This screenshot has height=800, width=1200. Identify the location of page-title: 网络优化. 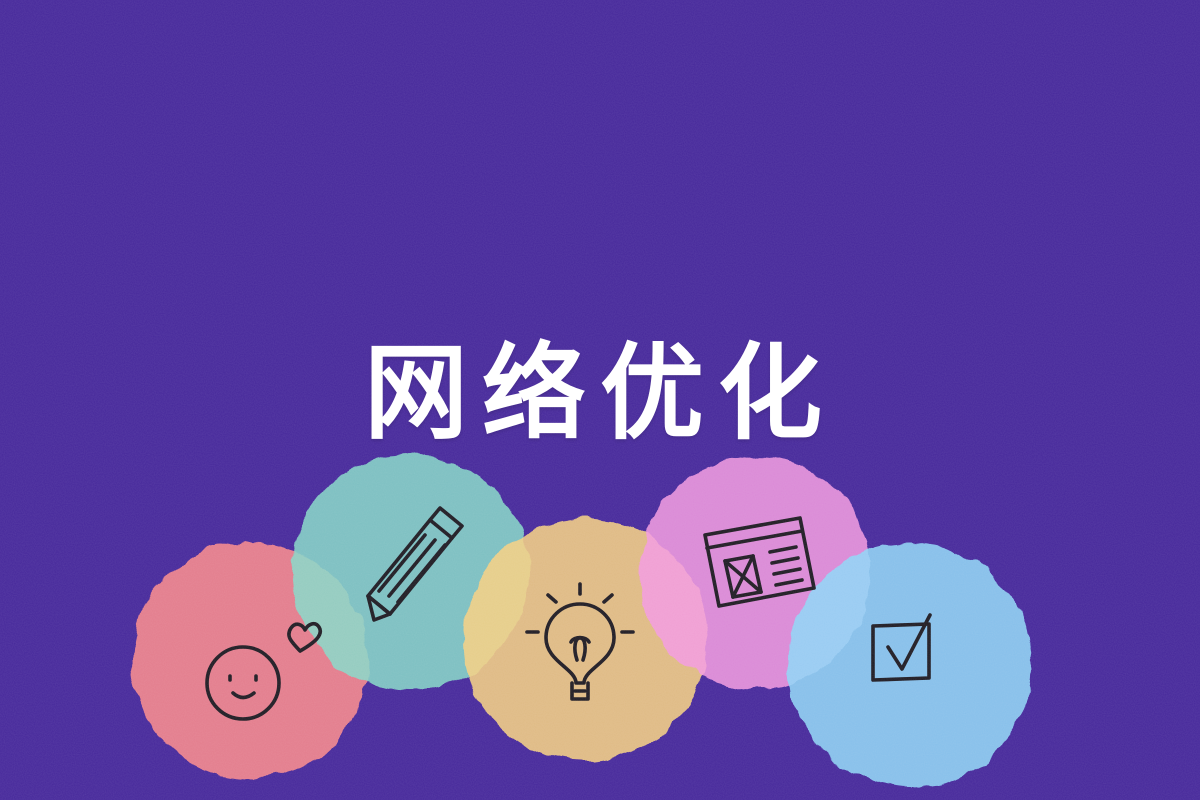
(599, 393).